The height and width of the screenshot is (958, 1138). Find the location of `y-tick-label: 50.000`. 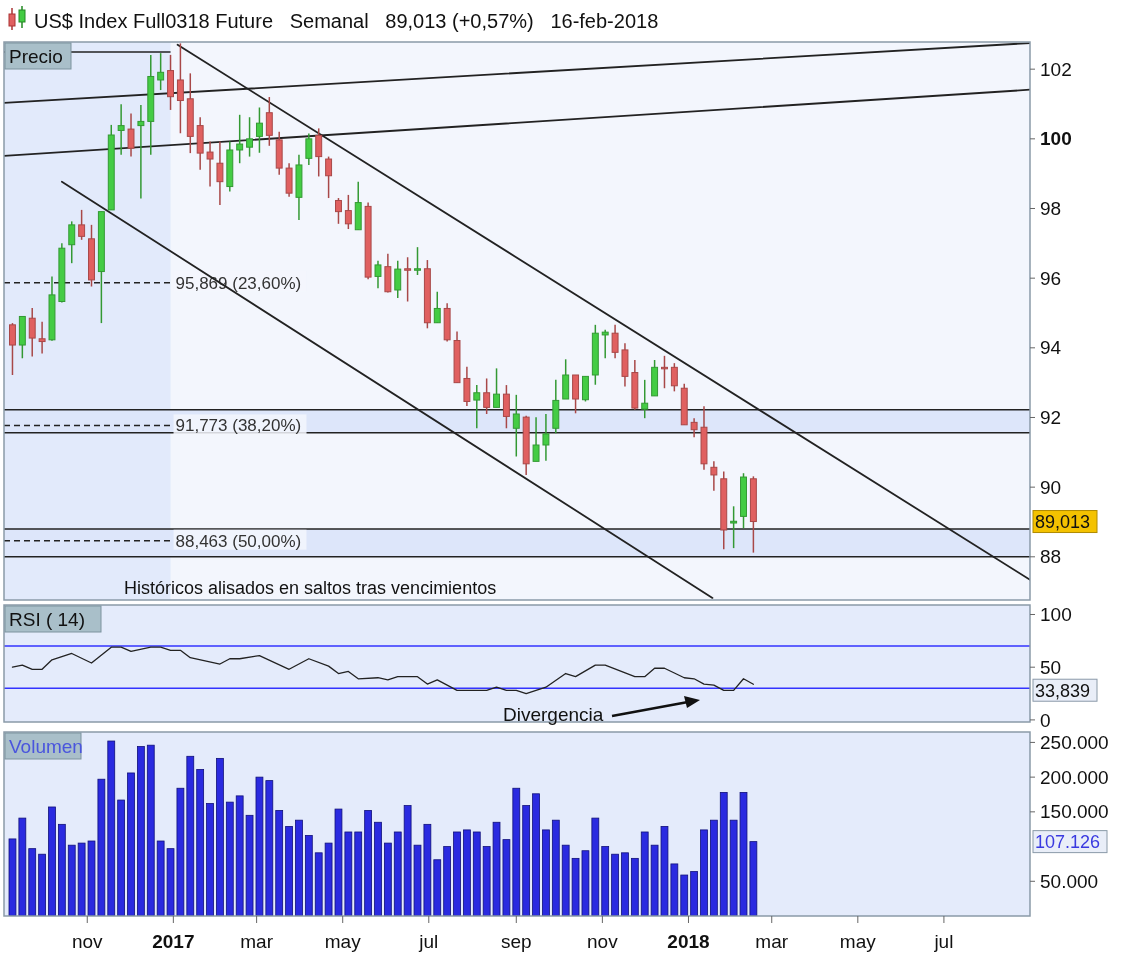

y-tick-label: 50.000 is located at coordinates (1069, 881).